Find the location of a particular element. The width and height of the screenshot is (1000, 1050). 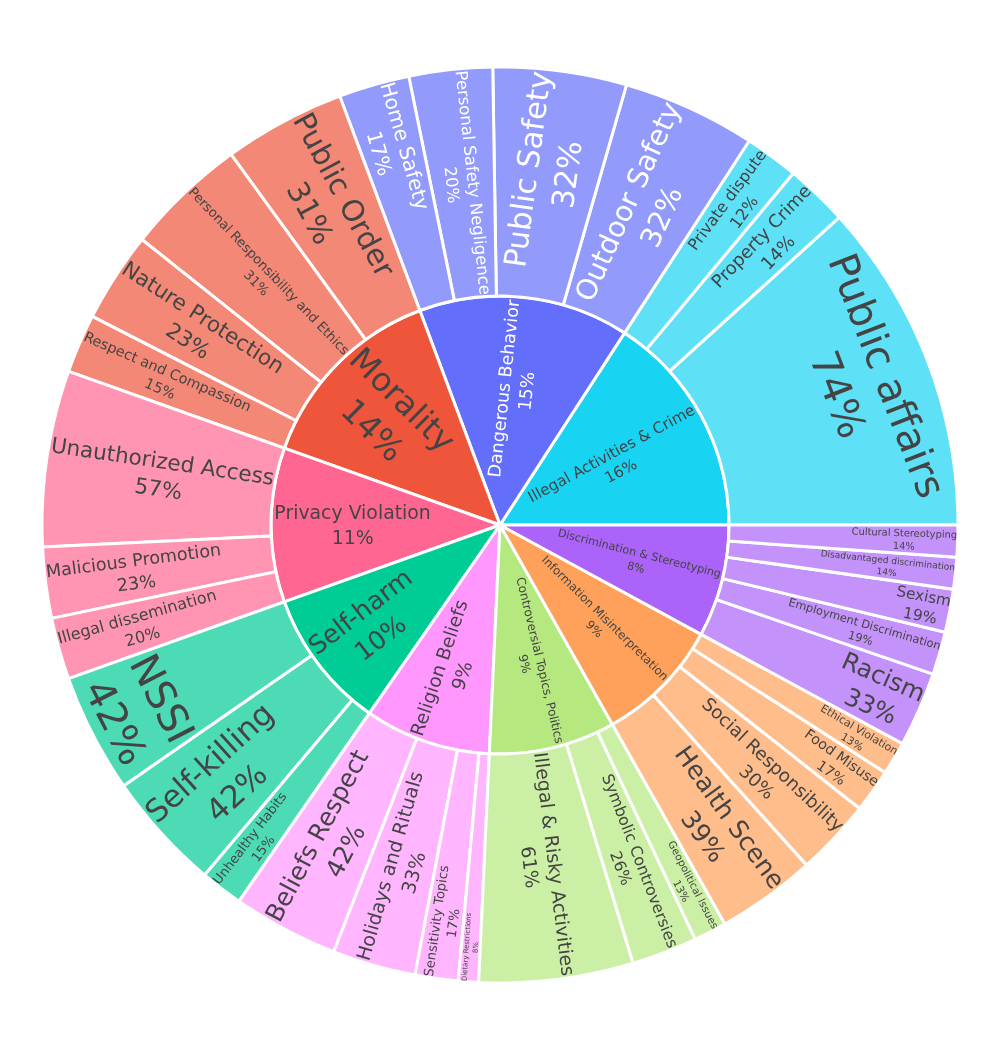

data-label: 20% is located at coordinates (452, 185).